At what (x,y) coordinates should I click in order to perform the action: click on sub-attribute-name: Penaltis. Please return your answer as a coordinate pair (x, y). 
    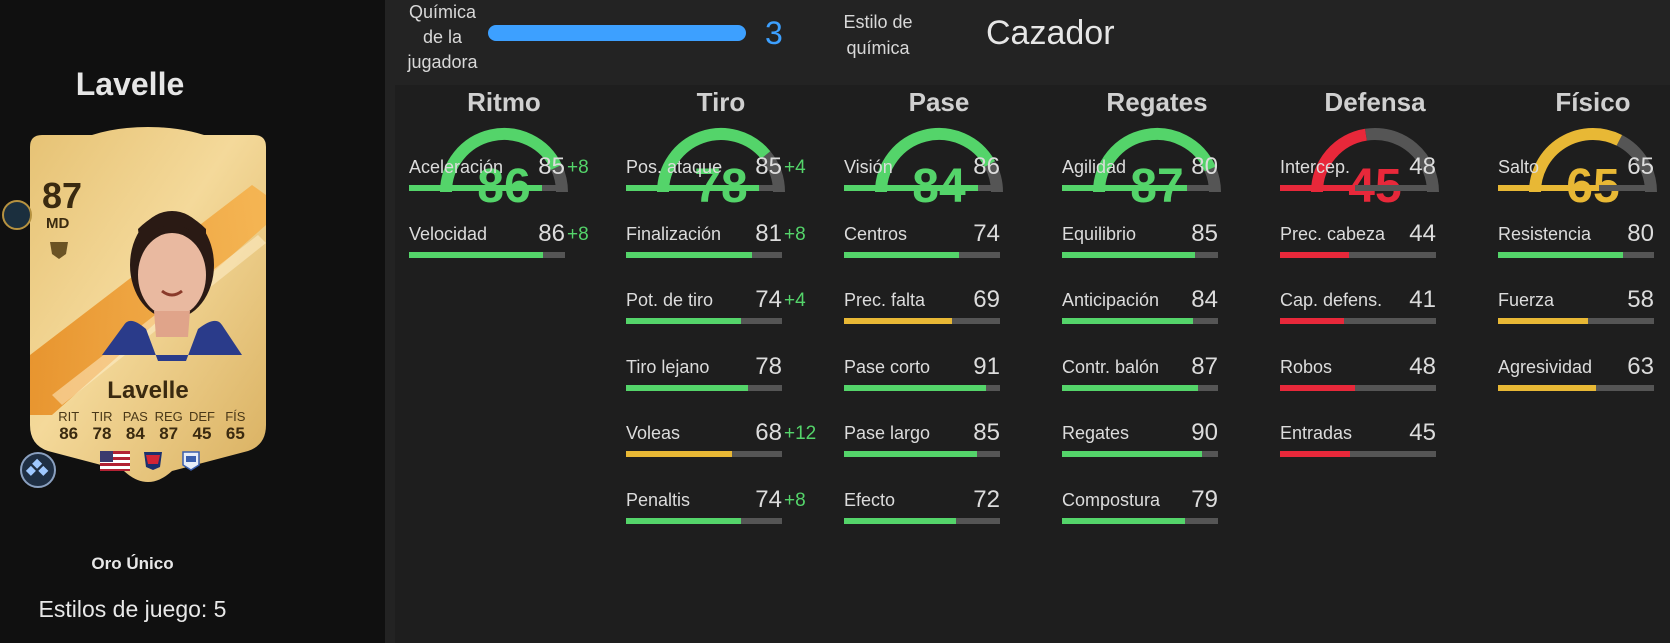
    Looking at the image, I should click on (658, 500).